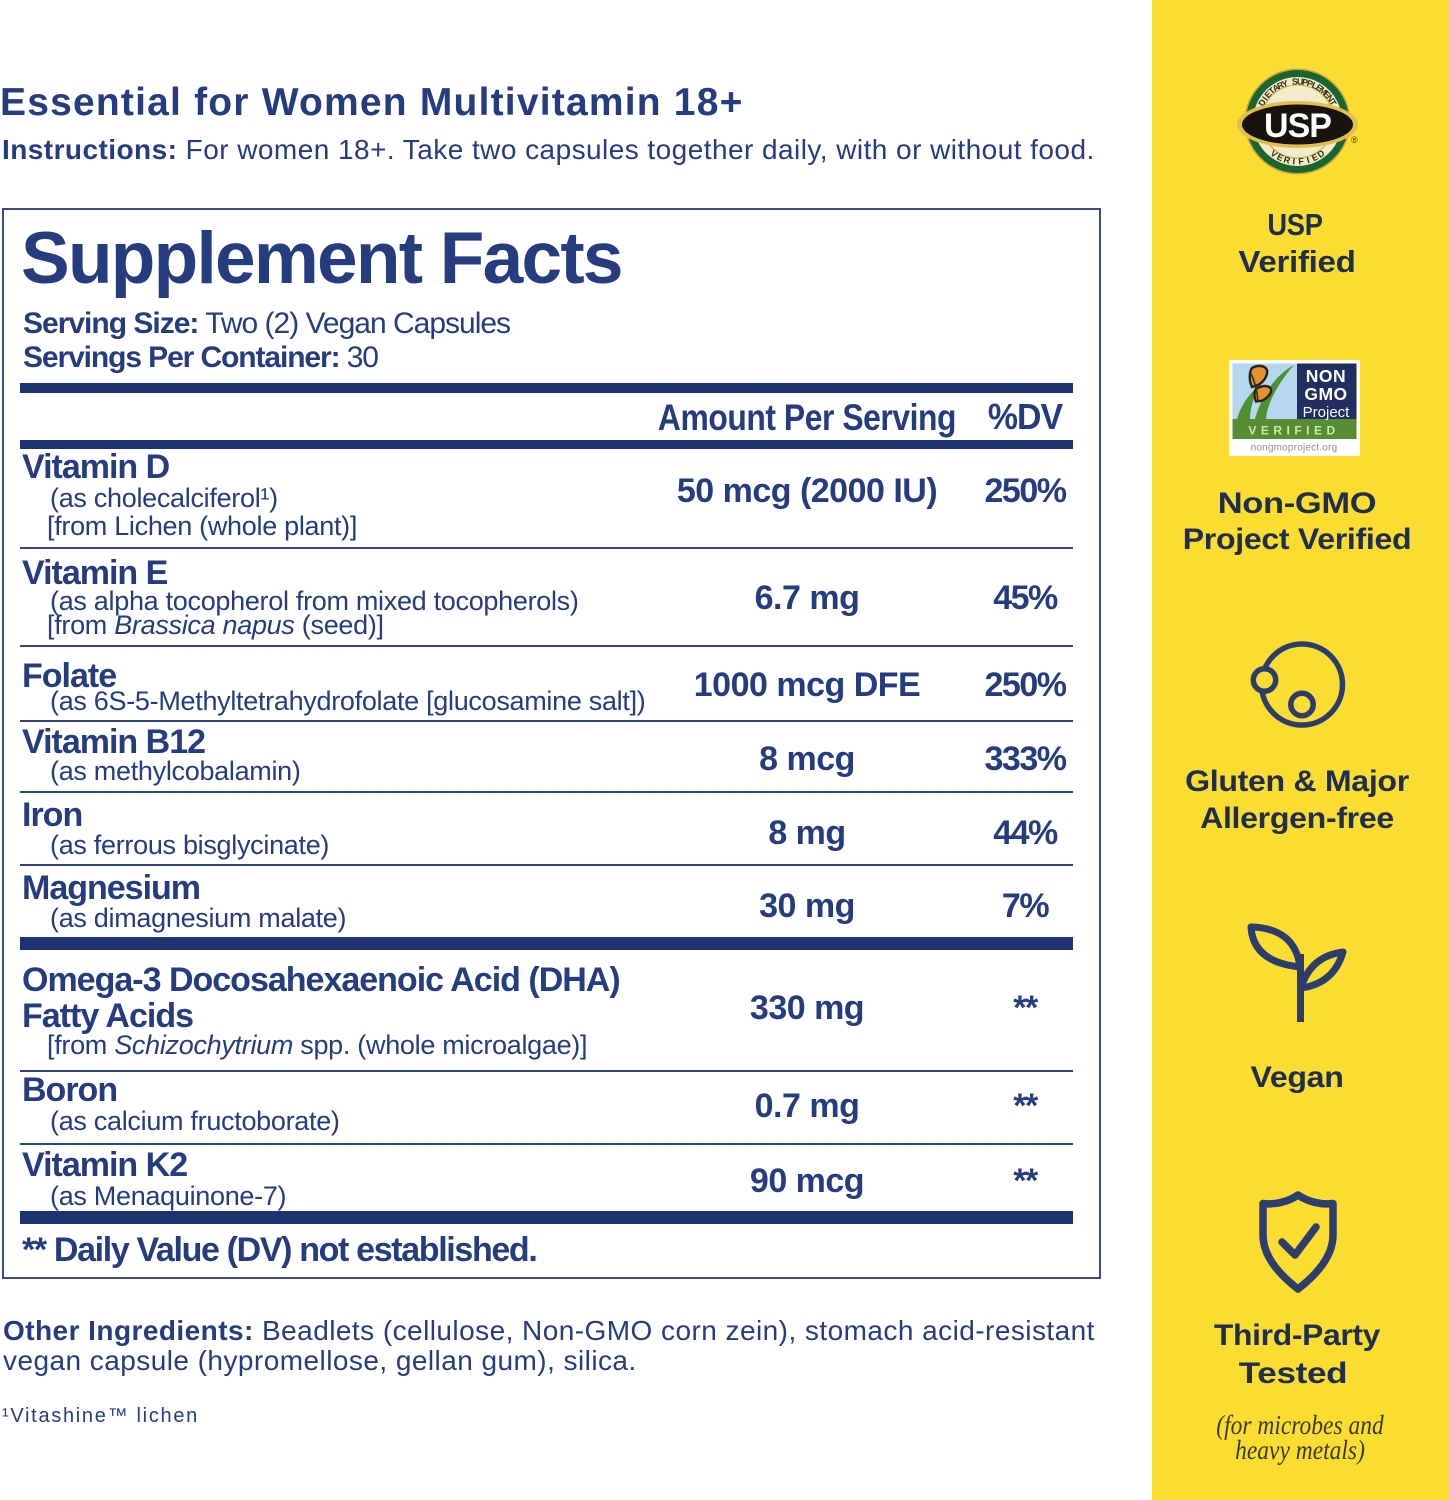 Image resolution: width=1449 pixels, height=1500 pixels. Describe the element at coordinates (1285, 83) in the screenshot. I see `svg-text: Y` at that location.